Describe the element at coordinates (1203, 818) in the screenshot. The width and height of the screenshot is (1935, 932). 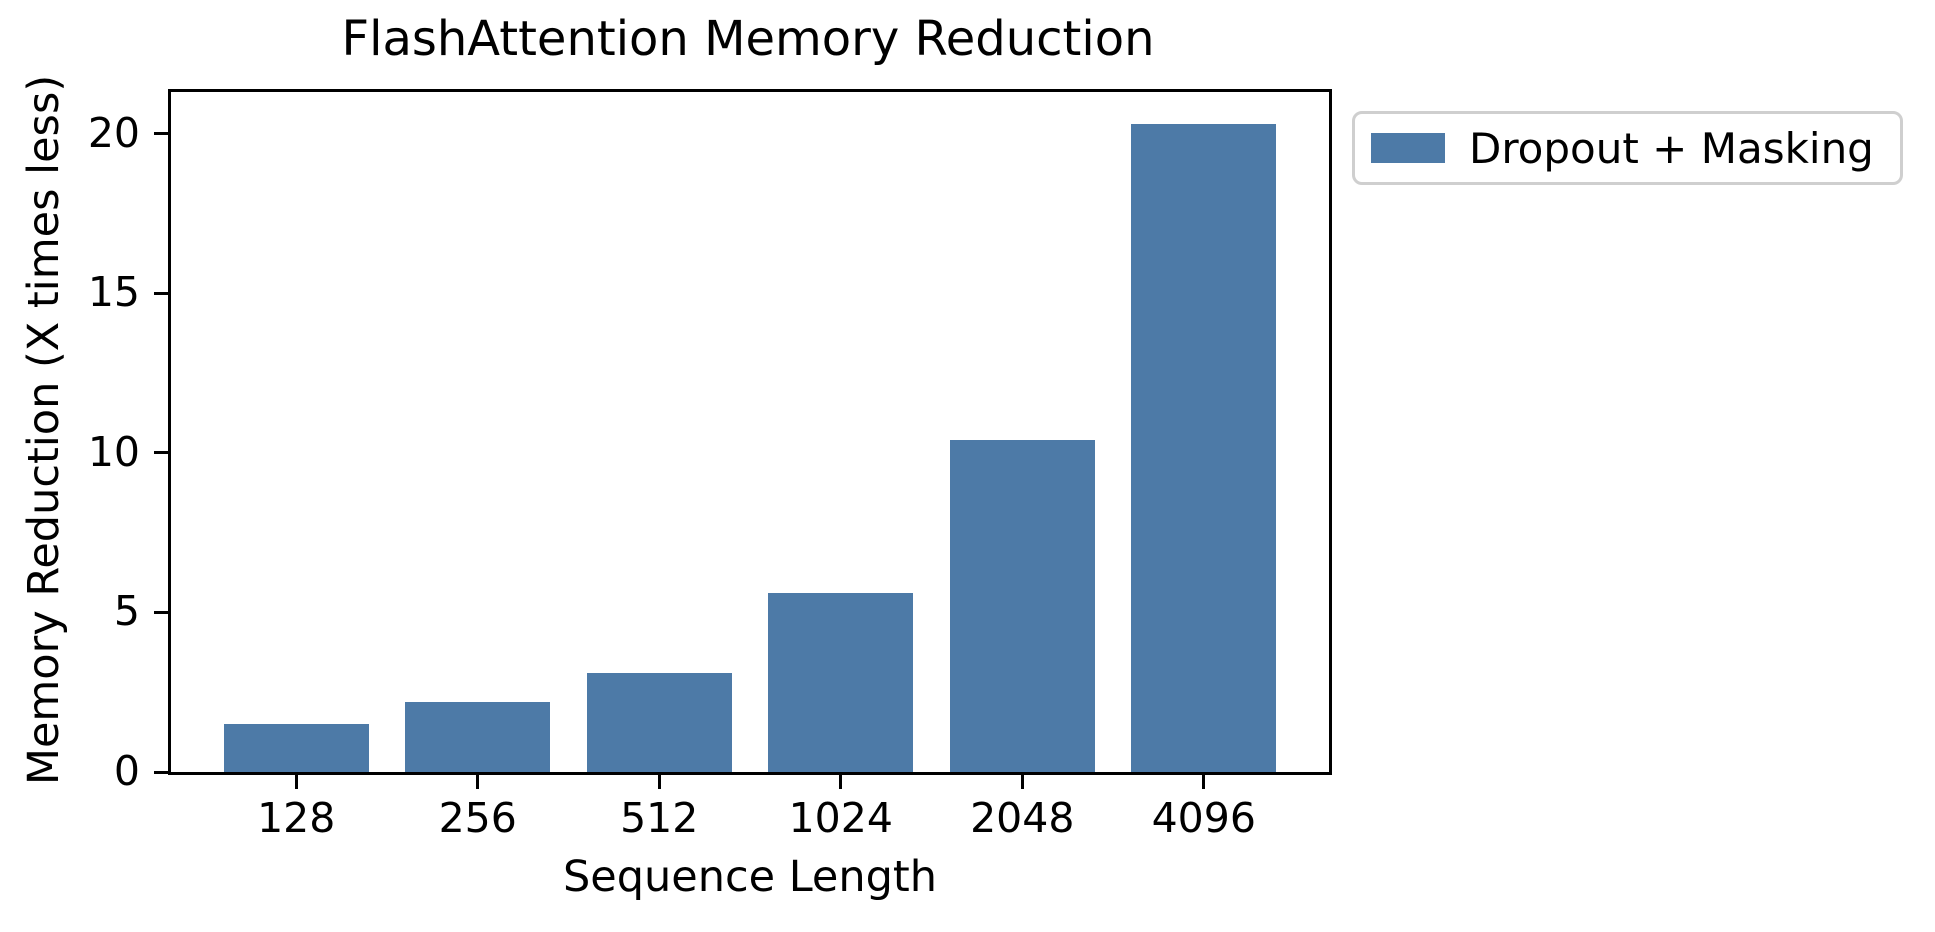
I see `x-tick-label-4096: 4096` at that location.